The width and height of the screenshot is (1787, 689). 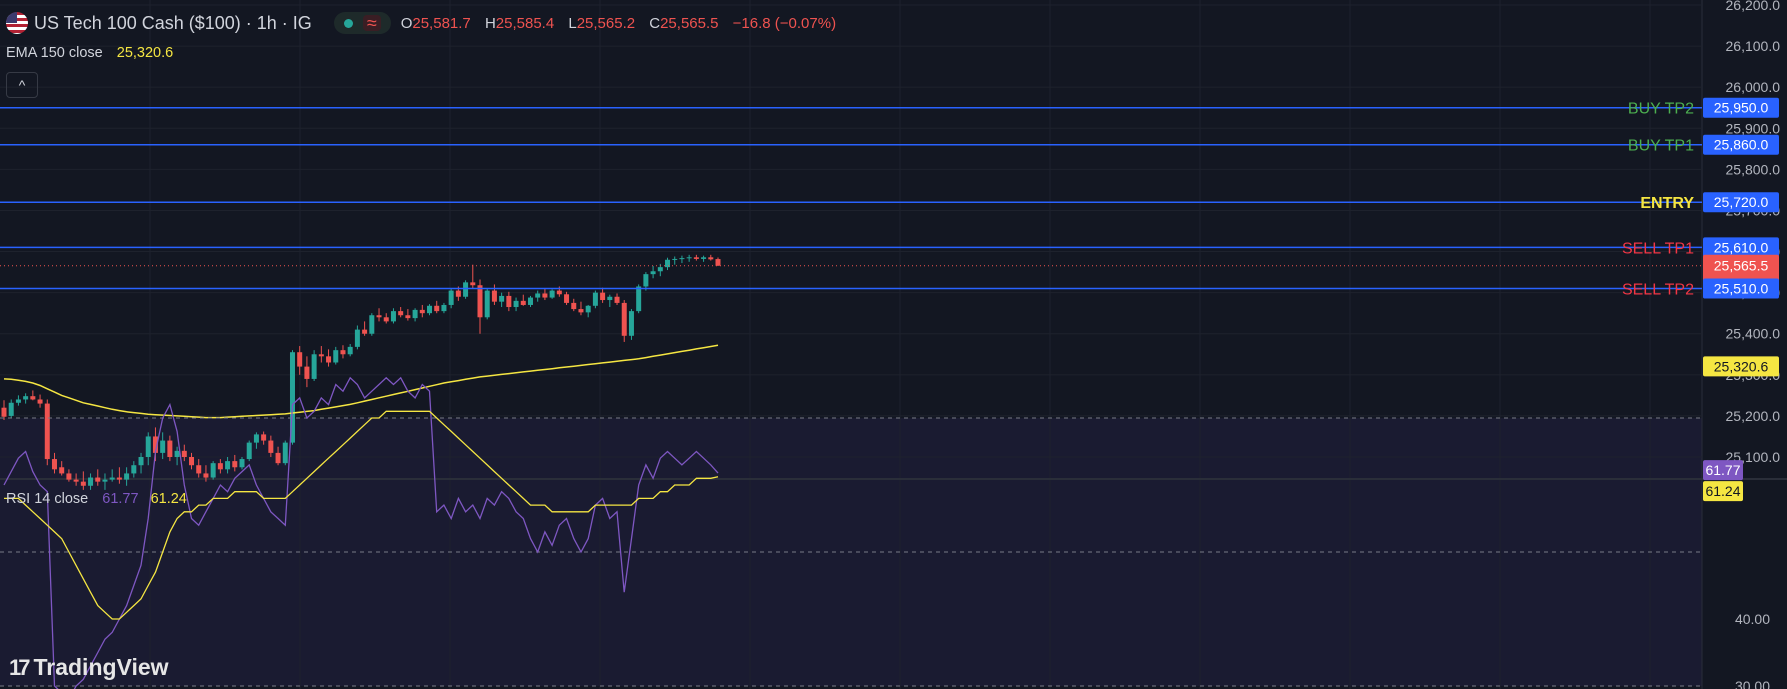 I want to click on ema-value: 25,320.6, so click(x=145, y=53).